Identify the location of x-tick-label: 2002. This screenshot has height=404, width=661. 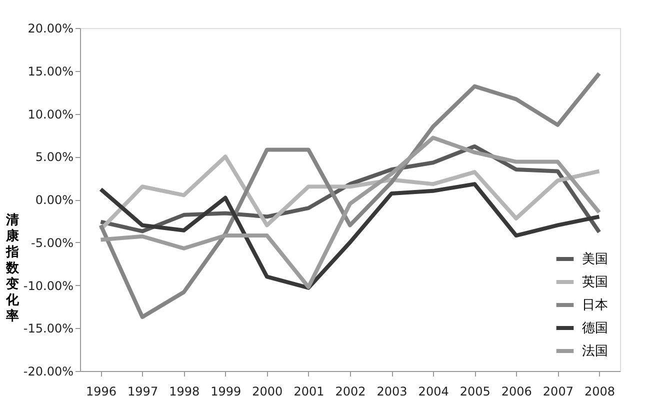
(350, 391).